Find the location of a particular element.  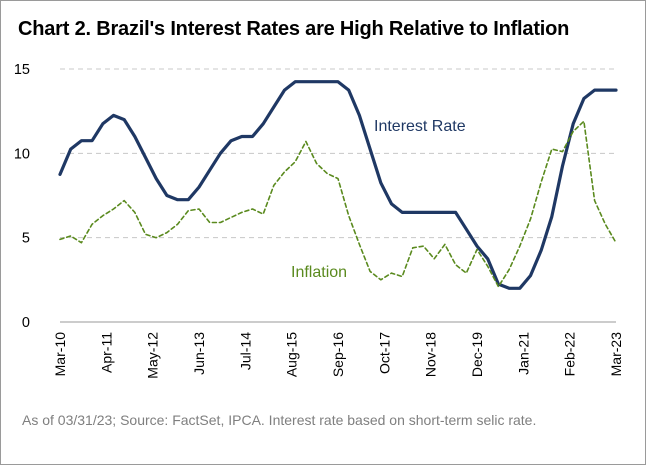

x-tick-label: Apr-11 is located at coordinates (106, 352).